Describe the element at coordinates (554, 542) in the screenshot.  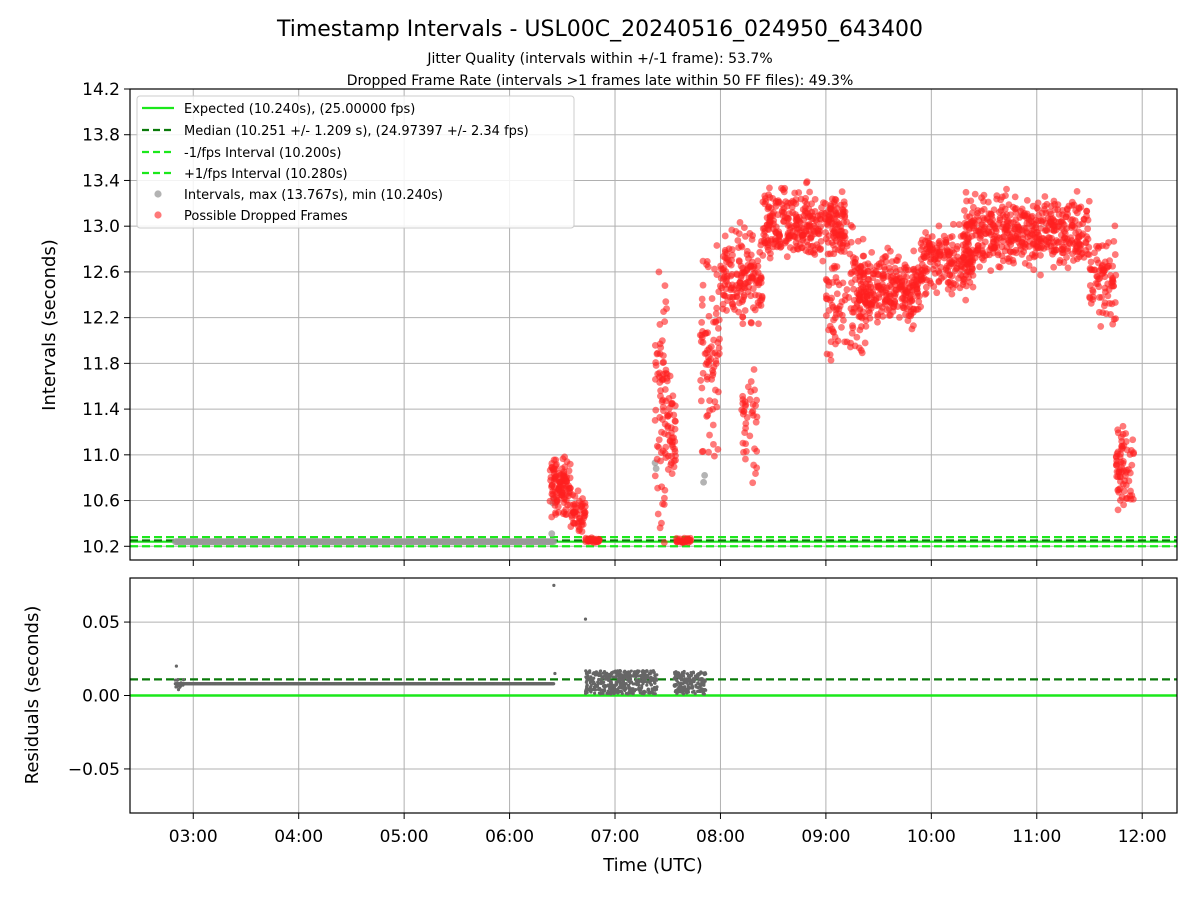
I see `interval-point` at that location.